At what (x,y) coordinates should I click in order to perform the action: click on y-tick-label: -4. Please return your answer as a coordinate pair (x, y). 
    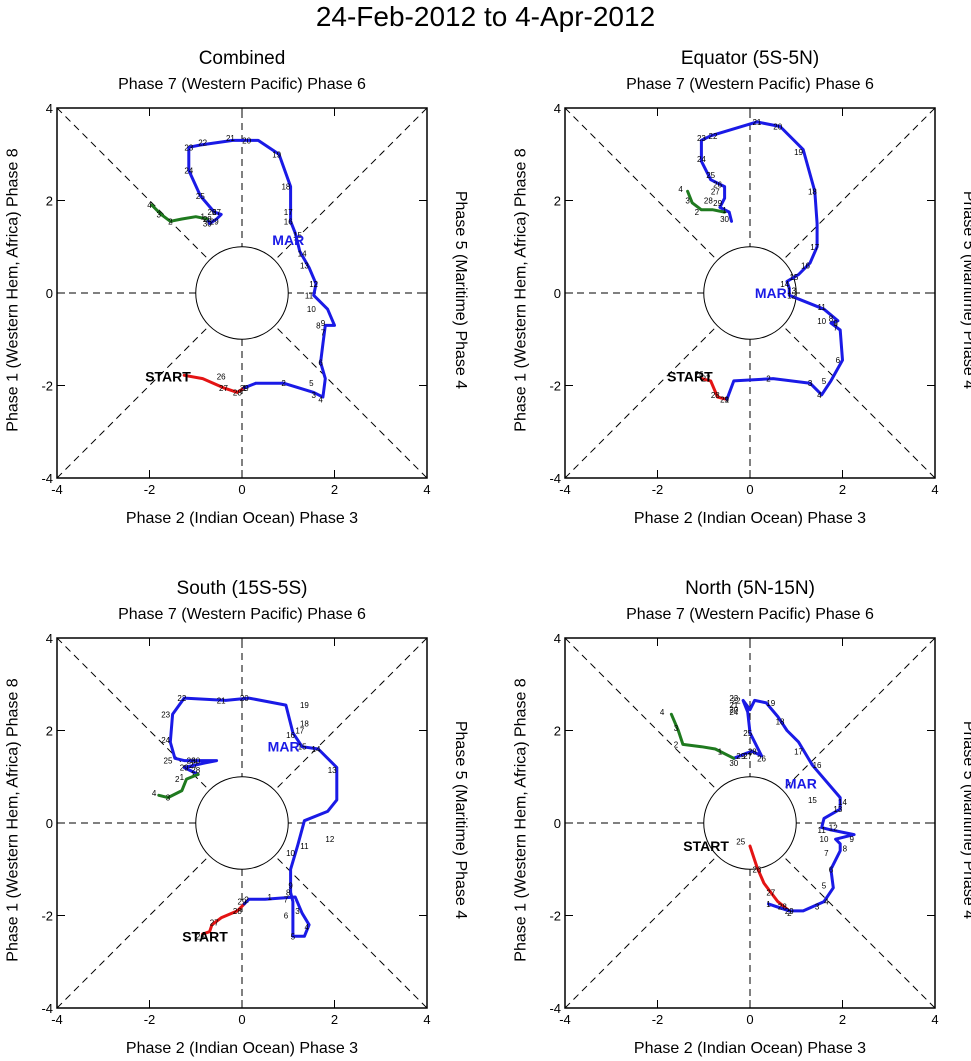
    Looking at the image, I should click on (555, 478).